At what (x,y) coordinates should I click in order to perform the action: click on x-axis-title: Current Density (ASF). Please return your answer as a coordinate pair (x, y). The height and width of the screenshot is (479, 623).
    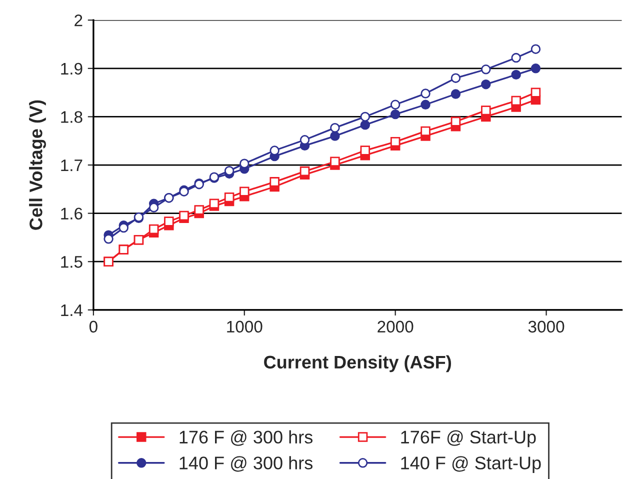
    Looking at the image, I should click on (358, 363).